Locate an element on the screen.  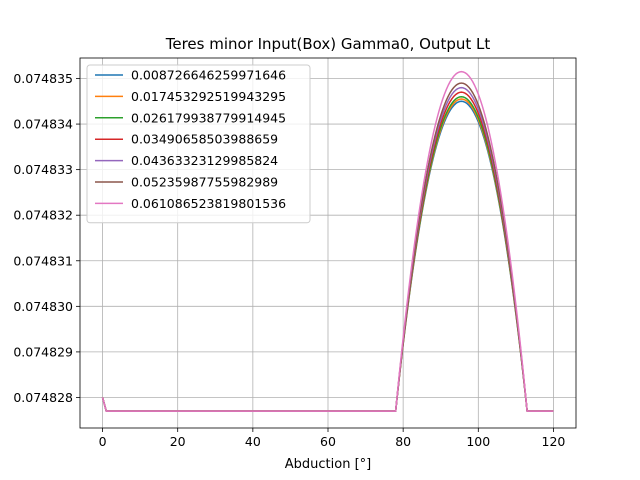
x-tick-label: 0 is located at coordinates (103, 441).